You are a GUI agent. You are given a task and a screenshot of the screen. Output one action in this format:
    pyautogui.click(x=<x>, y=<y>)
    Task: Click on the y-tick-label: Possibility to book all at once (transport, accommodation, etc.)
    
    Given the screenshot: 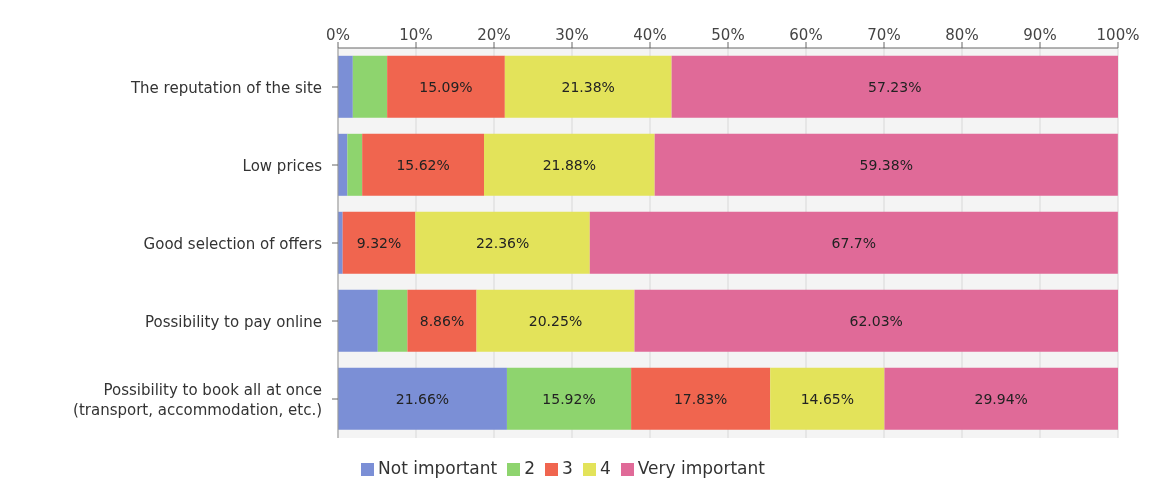 What is the action you would take?
    pyautogui.click(x=197, y=400)
    